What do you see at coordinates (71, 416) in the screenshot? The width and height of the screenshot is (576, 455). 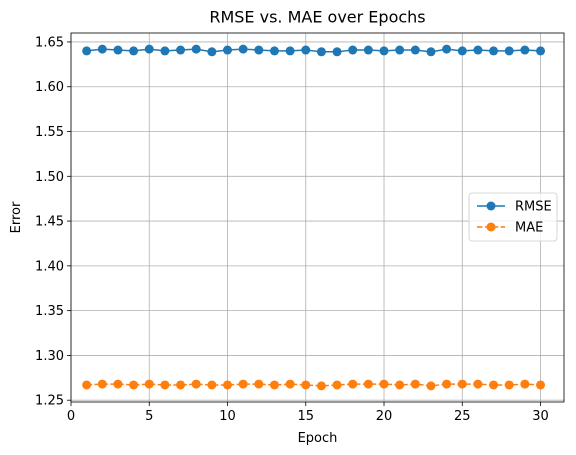 I see `x-tick-label: 0` at bounding box center [71, 416].